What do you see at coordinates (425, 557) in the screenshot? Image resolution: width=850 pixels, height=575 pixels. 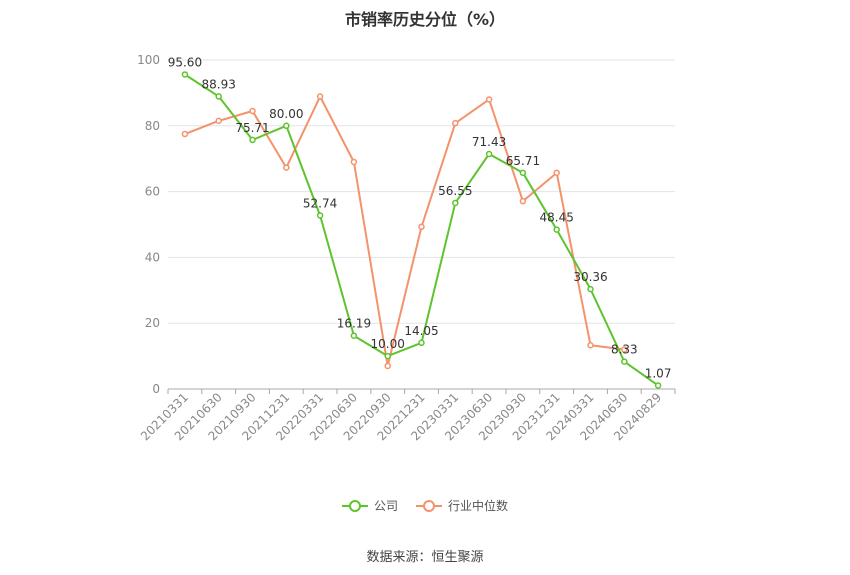 I see `source-note: 数据来源：恒生聚源` at bounding box center [425, 557].